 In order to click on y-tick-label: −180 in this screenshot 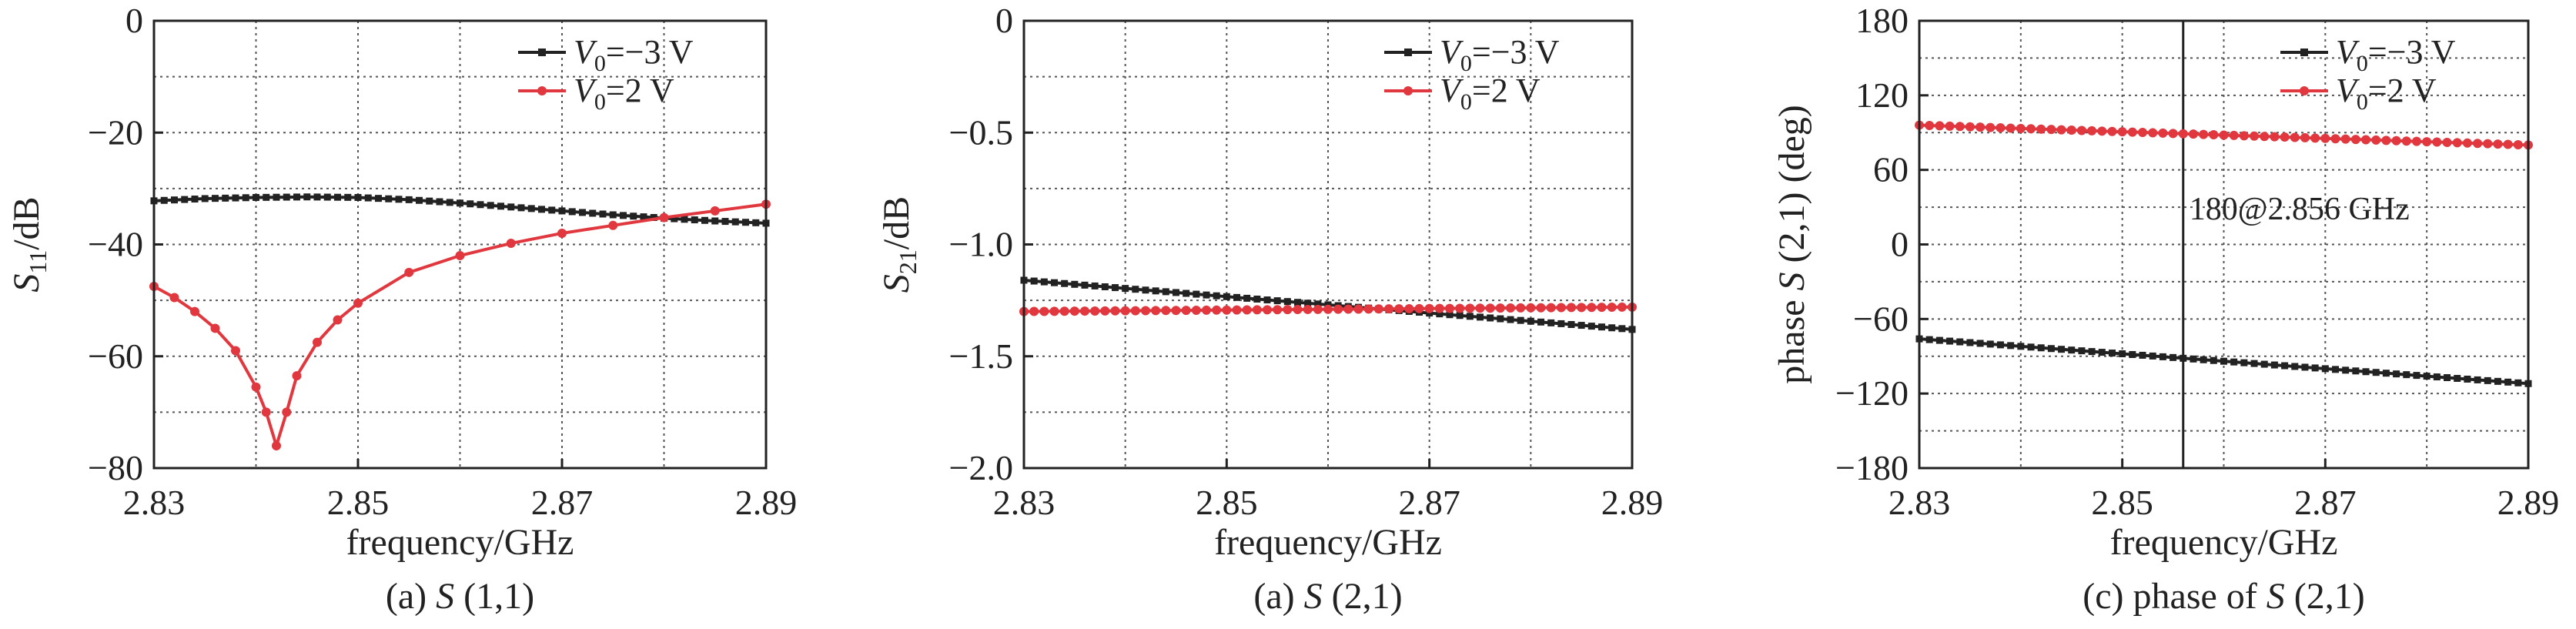, I will do `click(1872, 467)`.